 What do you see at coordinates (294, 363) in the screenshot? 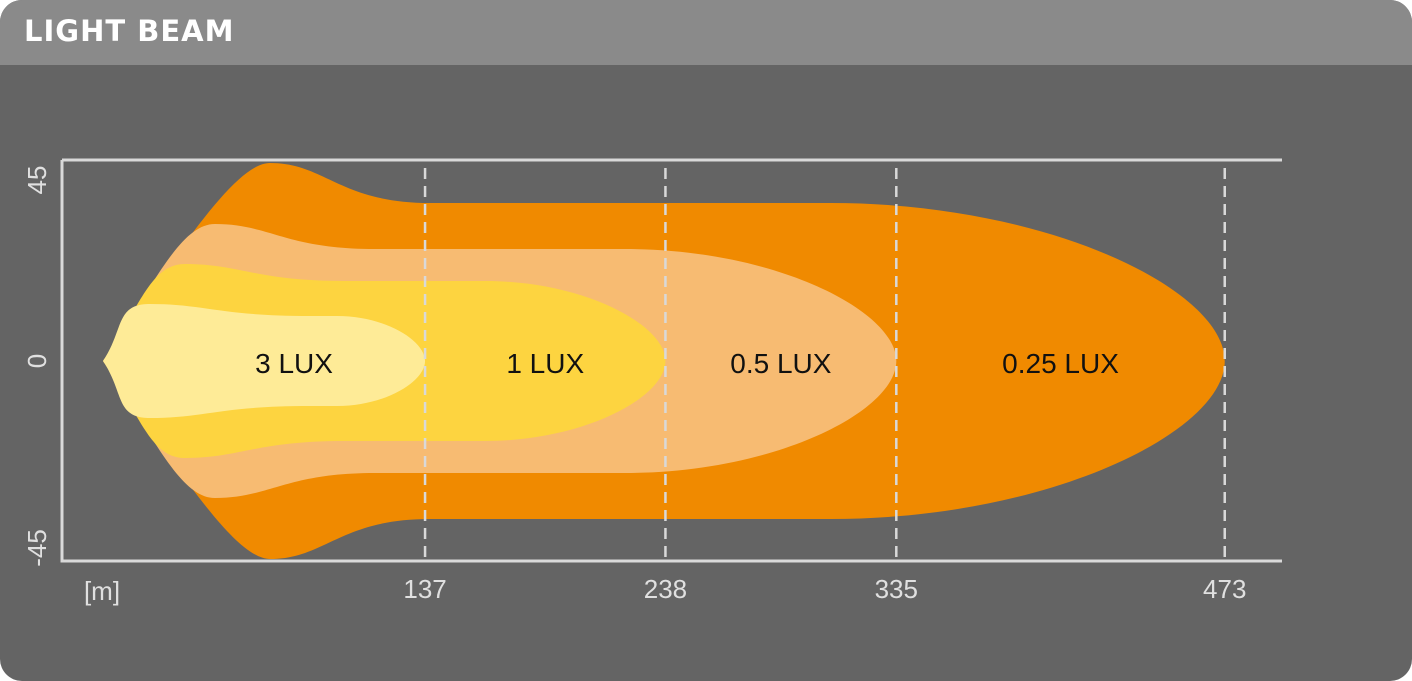
I see `zone-label: 3 LUX` at bounding box center [294, 363].